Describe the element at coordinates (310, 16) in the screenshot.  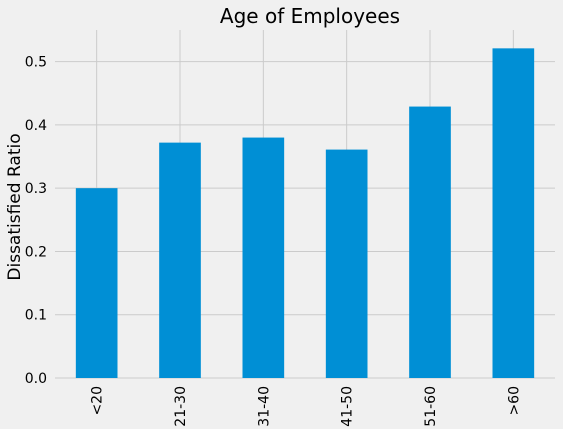
I see `chart-title: Age of Employees` at that location.